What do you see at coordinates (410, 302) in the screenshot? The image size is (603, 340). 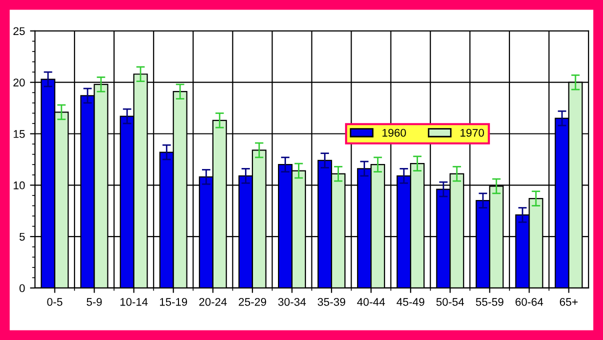 I see `x-tick-label: 45-49` at bounding box center [410, 302].